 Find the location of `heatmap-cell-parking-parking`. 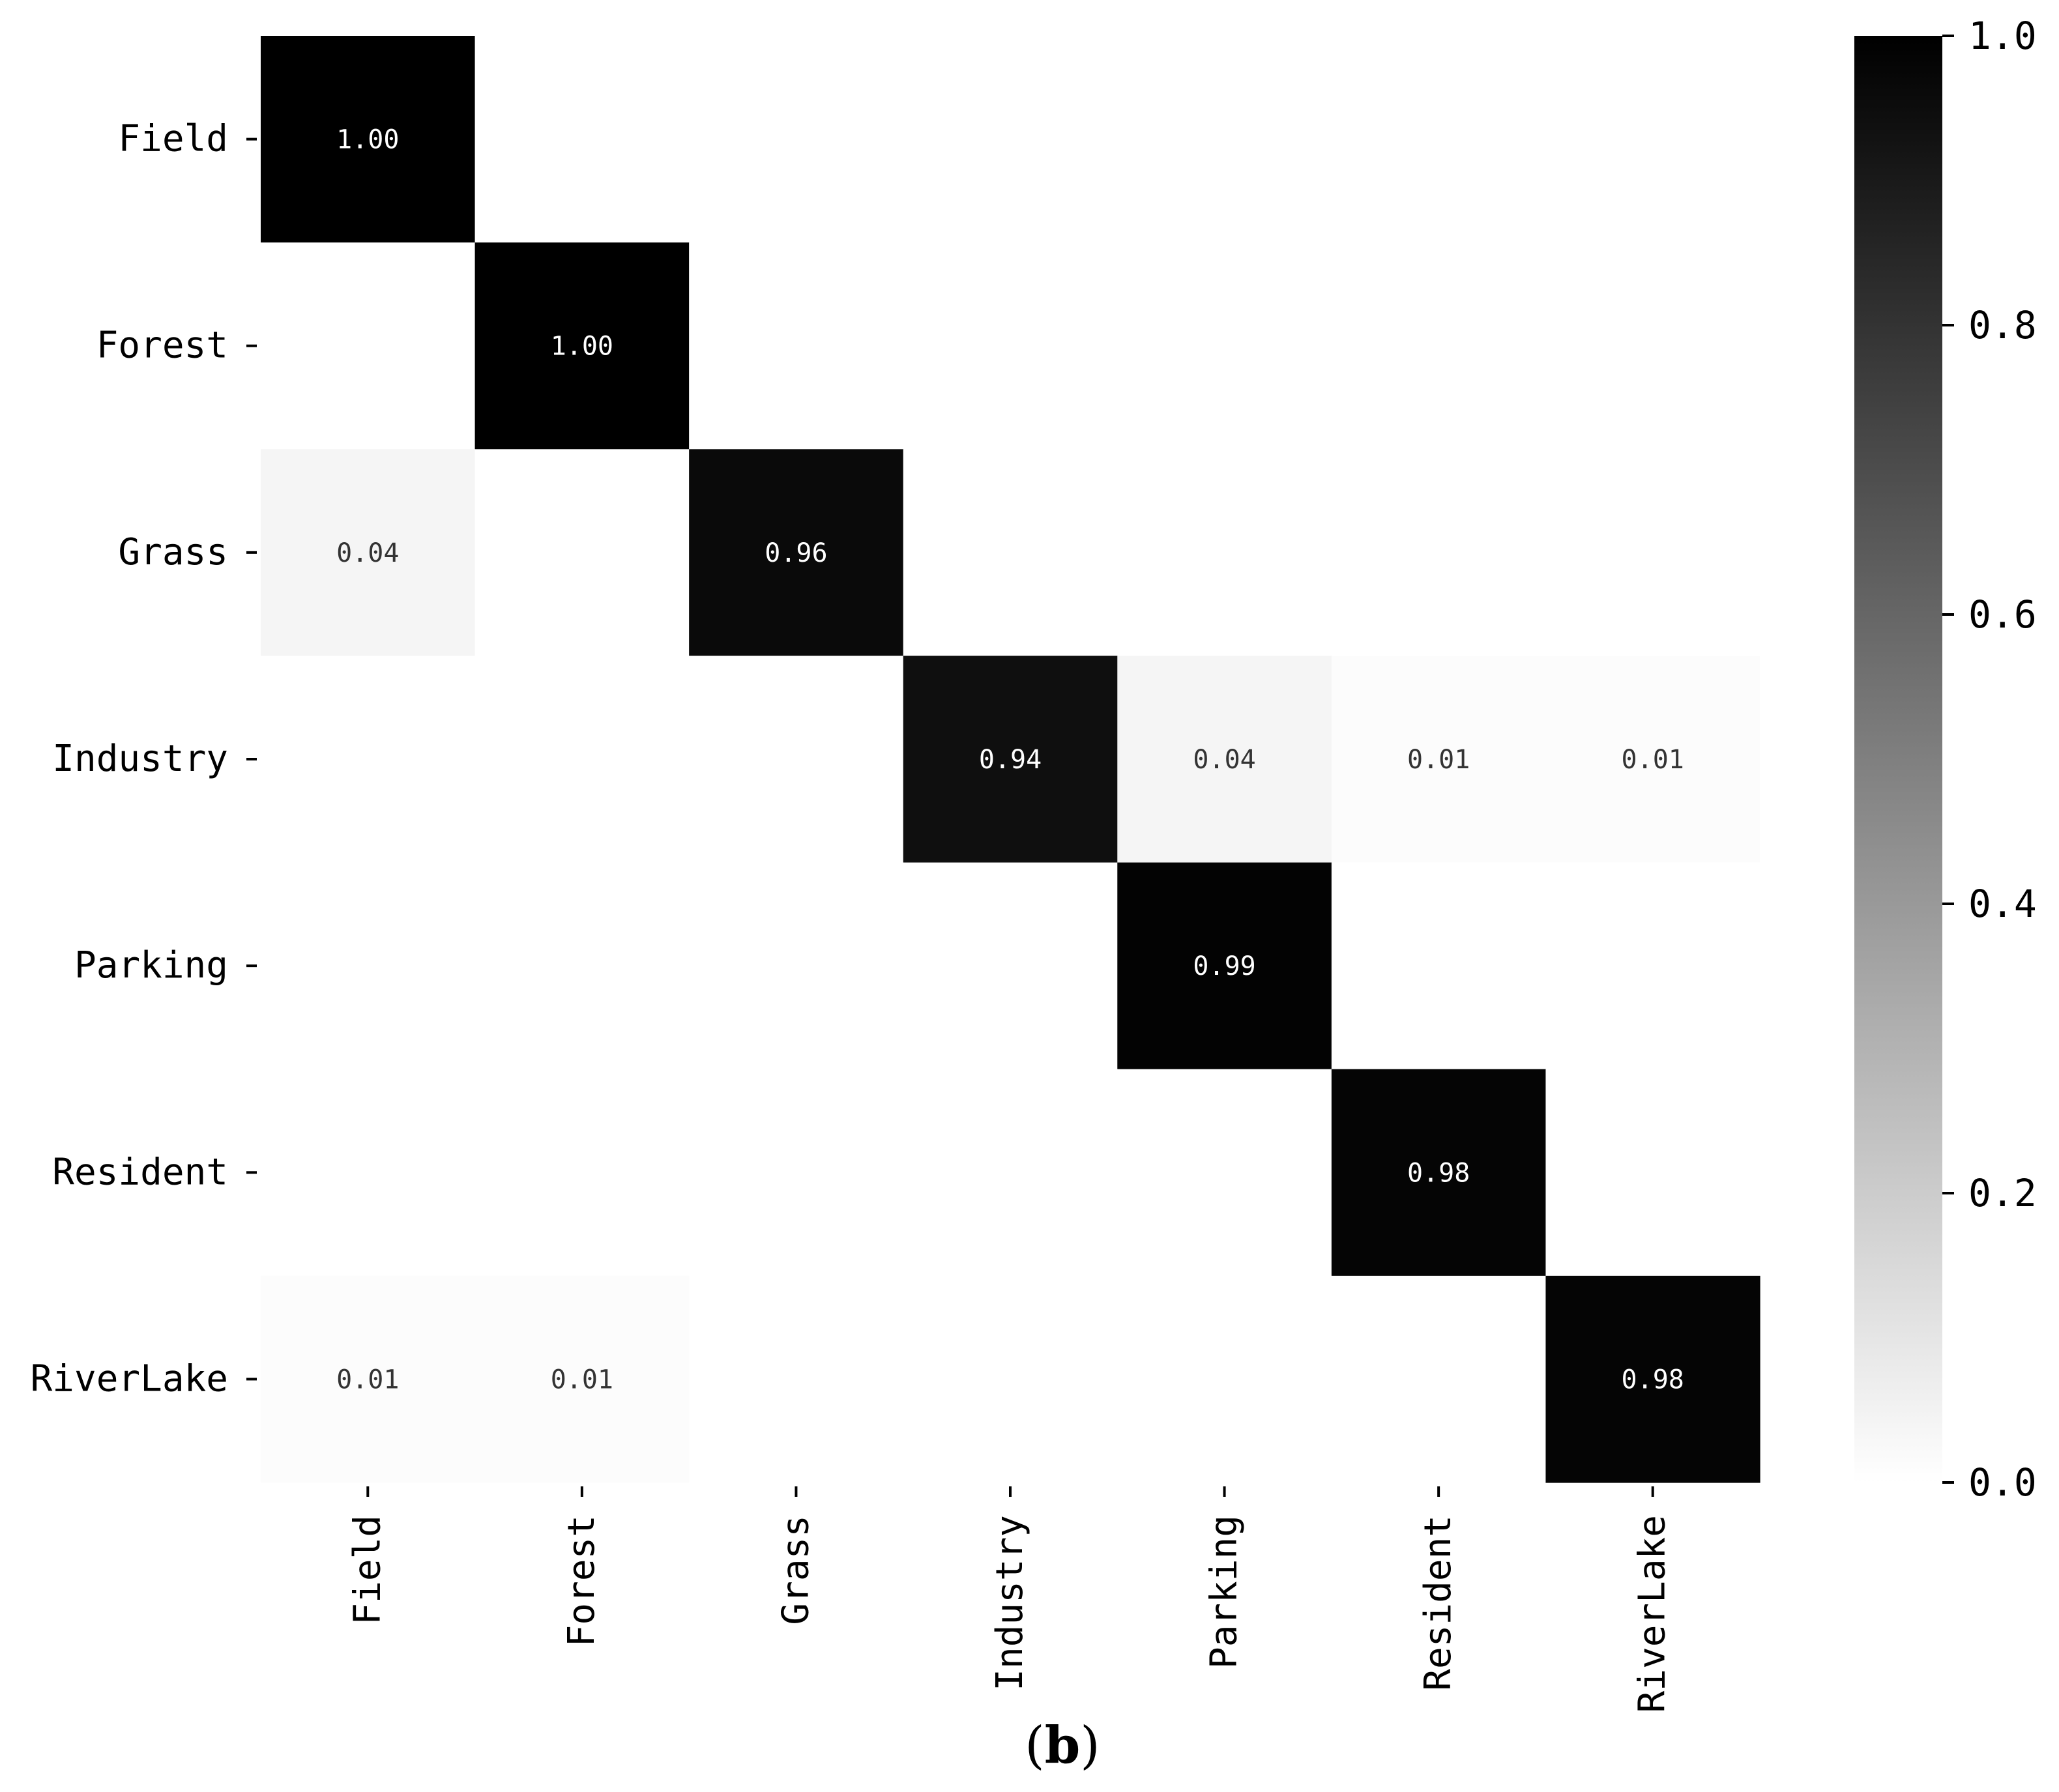

heatmap-cell-parking-parking is located at coordinates (1224, 966).